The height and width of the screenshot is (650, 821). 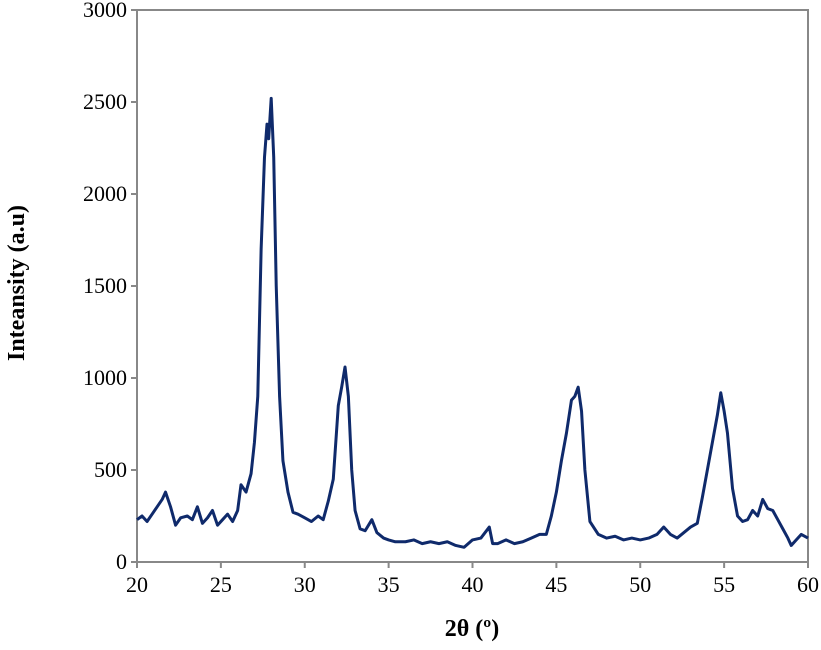 I want to click on x-axis-label: 2θ (º), so click(x=472, y=629).